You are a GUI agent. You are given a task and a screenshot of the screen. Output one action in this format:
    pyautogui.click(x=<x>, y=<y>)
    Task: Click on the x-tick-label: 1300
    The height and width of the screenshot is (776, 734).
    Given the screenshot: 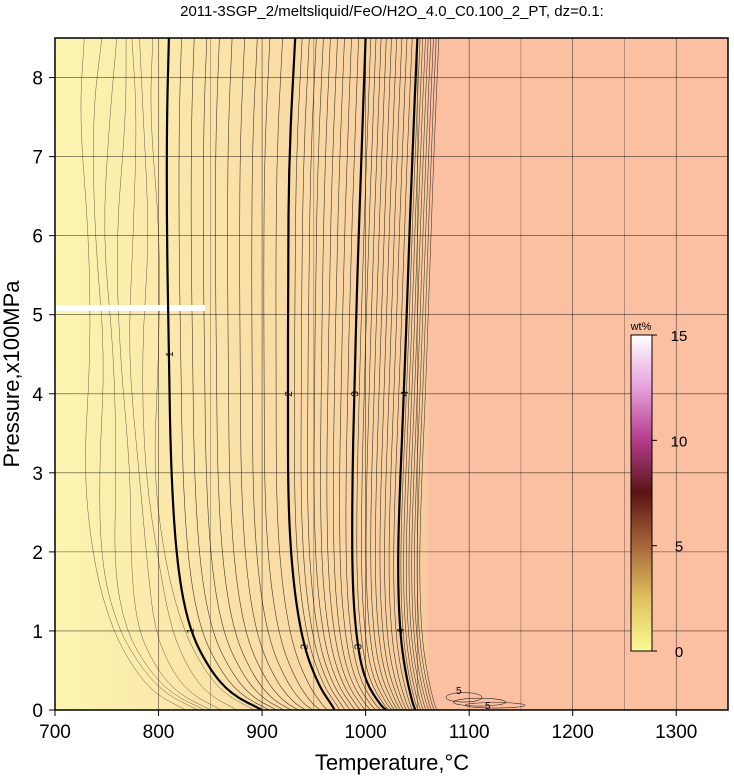 What is the action you would take?
    pyautogui.click(x=676, y=732)
    